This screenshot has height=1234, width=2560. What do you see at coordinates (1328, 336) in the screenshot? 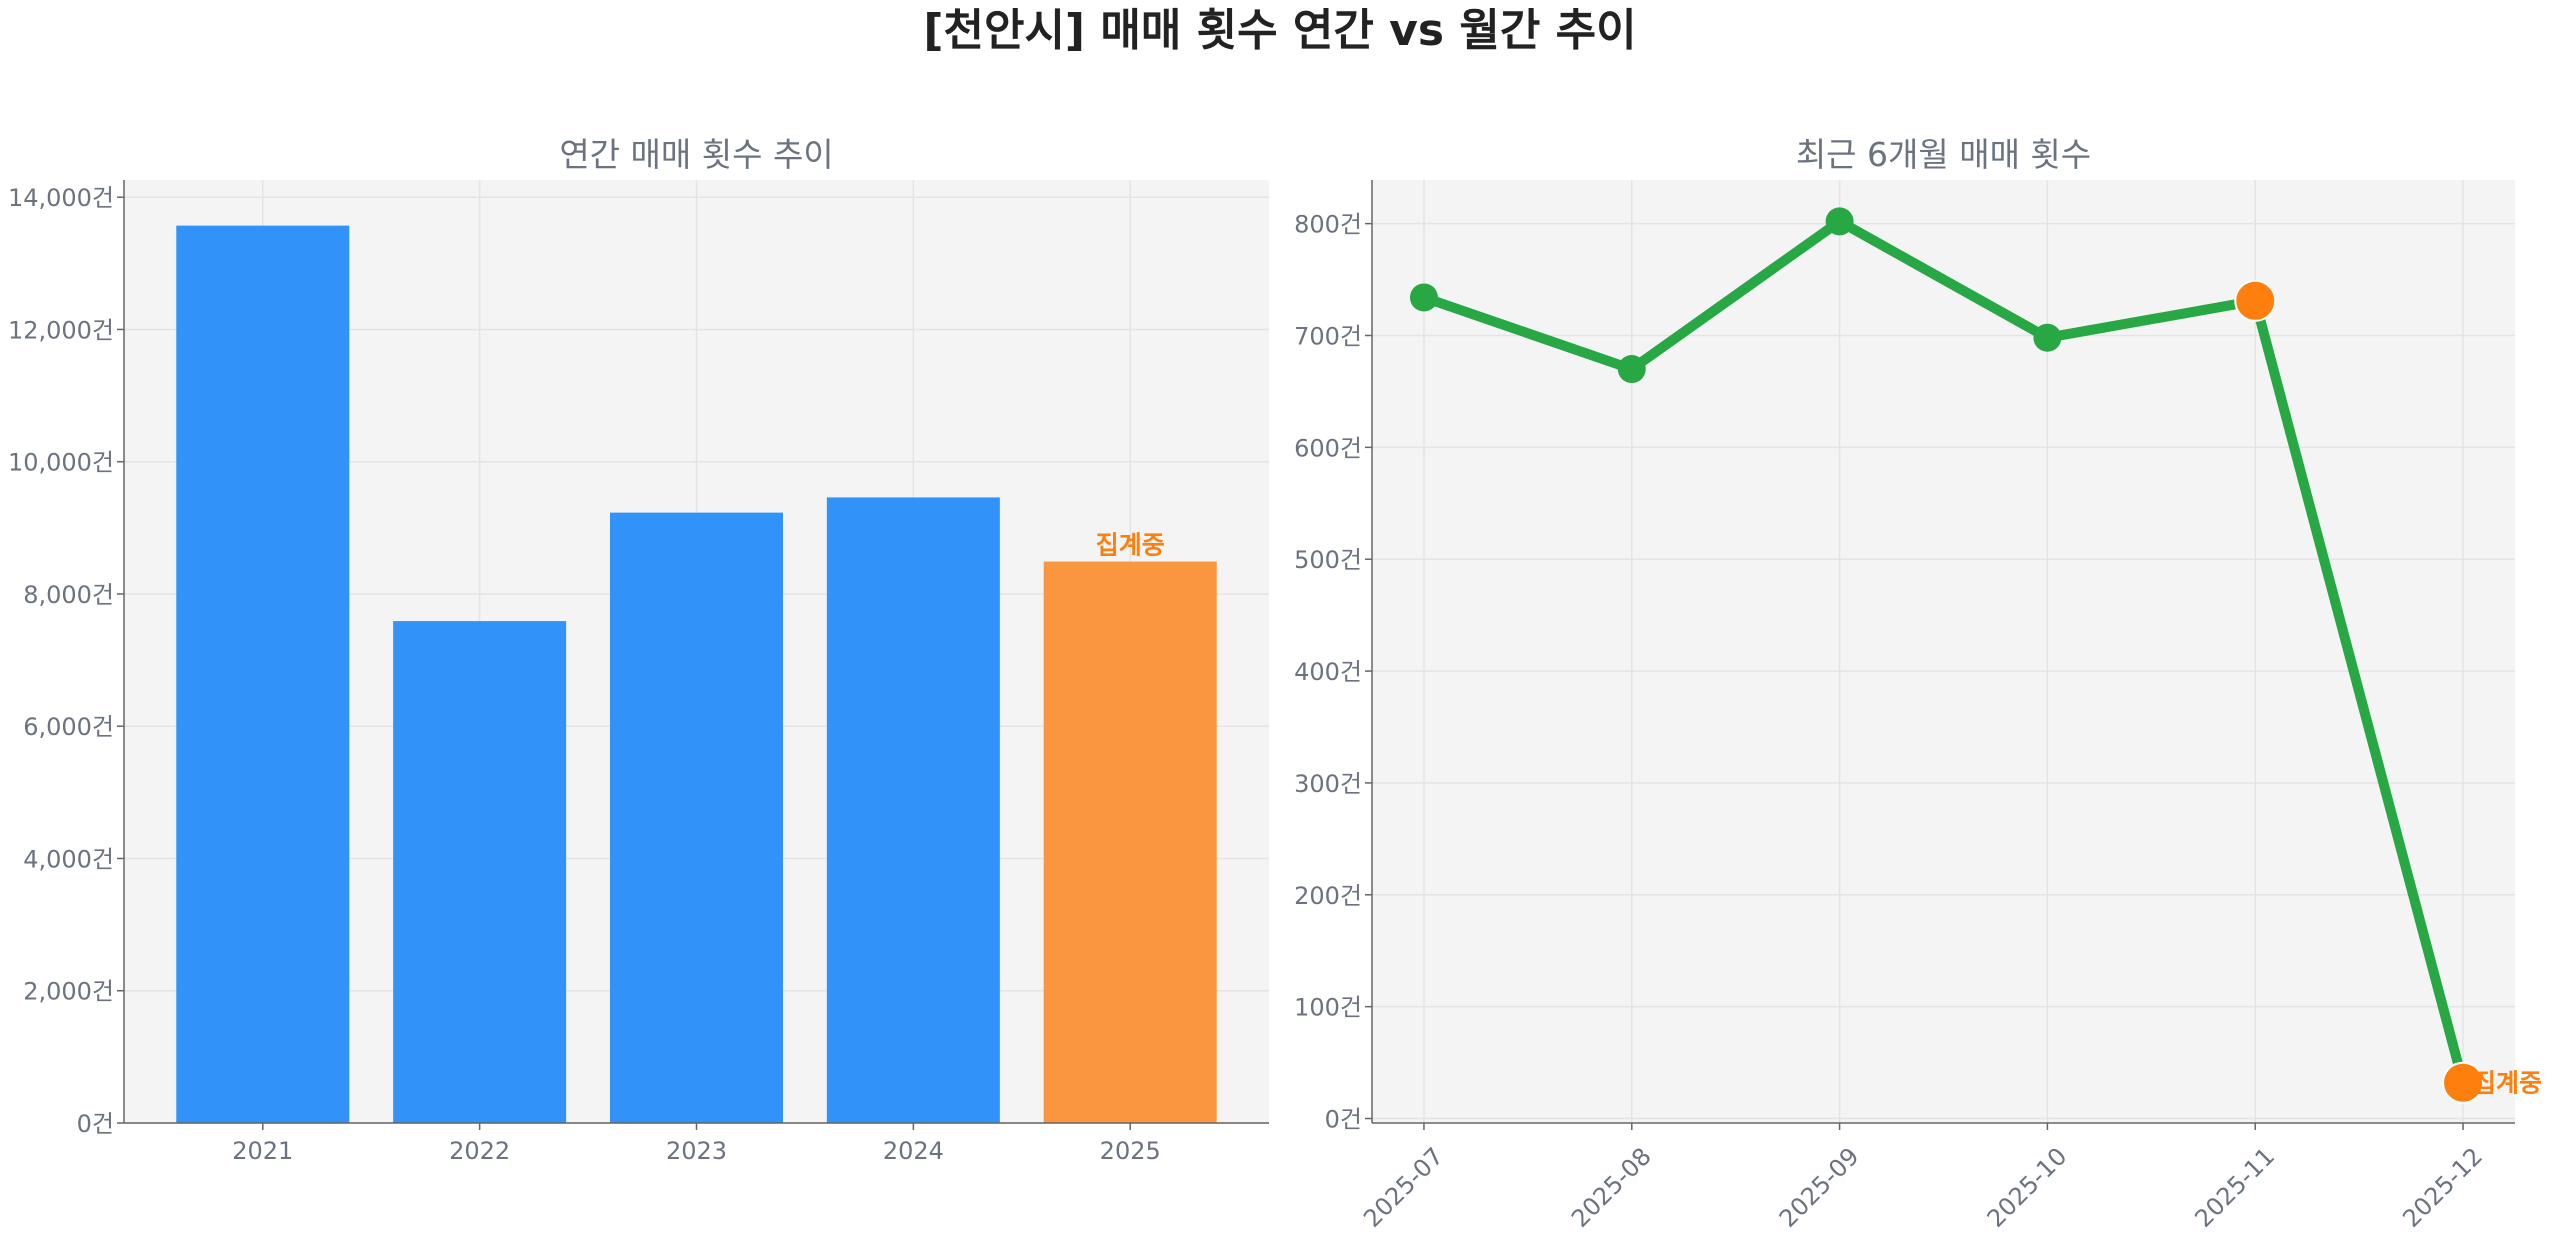
I see `y-tick-label: 700건` at bounding box center [1328, 336].